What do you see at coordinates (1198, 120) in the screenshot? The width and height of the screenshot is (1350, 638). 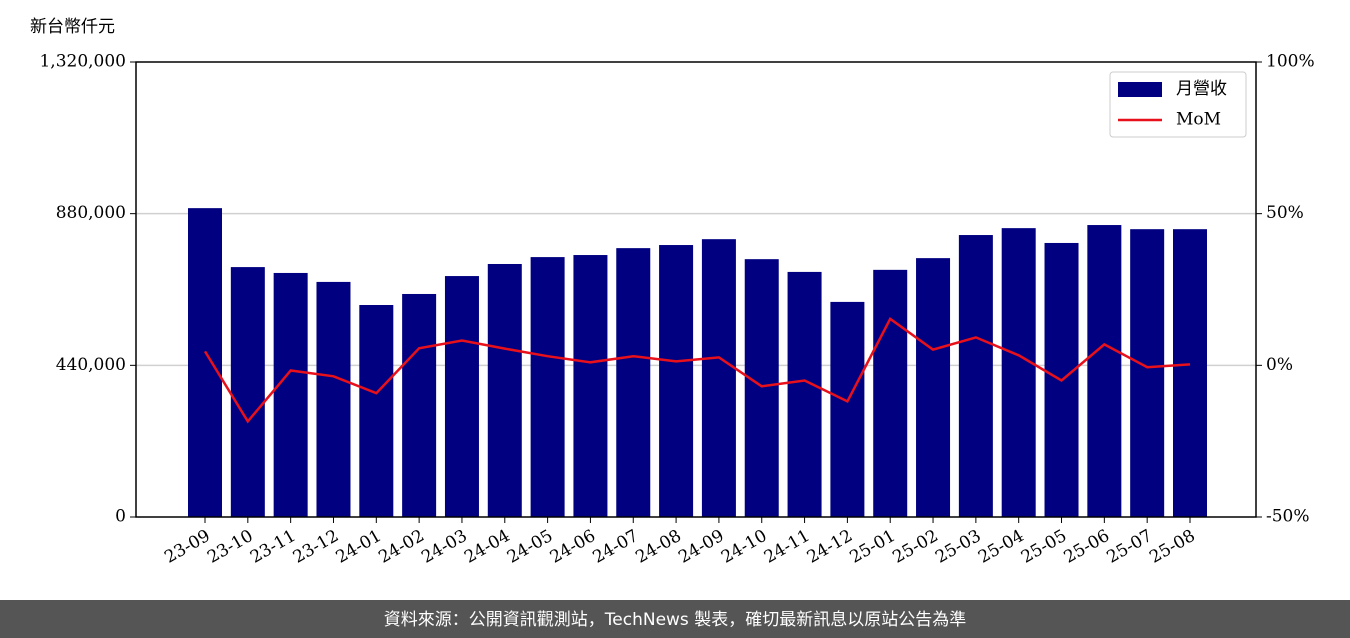 I see `legend-label: MoM` at bounding box center [1198, 120].